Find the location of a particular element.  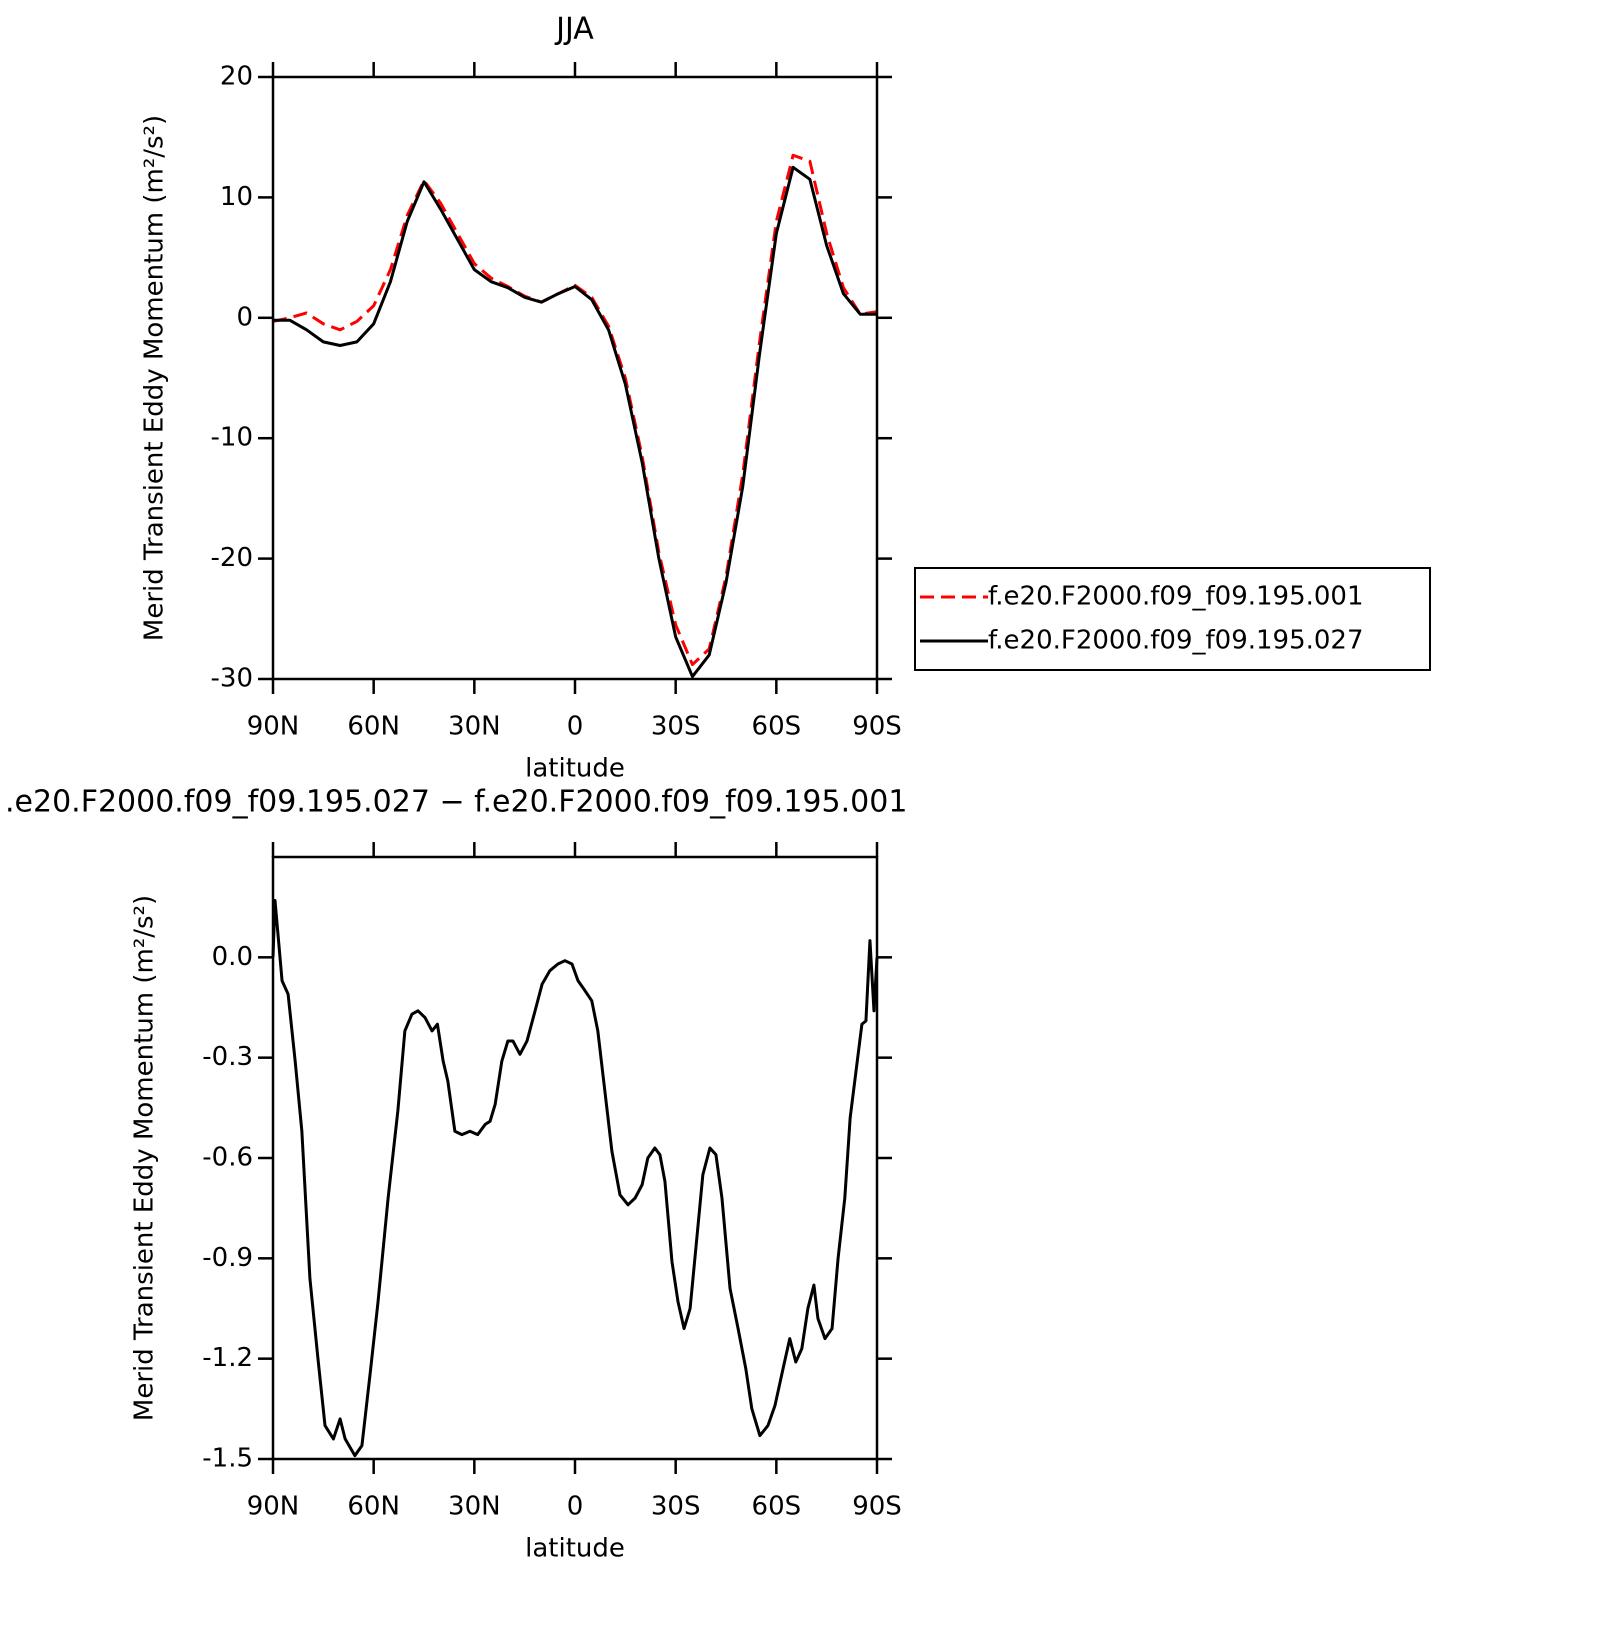

legend-box is located at coordinates (1172, 619).